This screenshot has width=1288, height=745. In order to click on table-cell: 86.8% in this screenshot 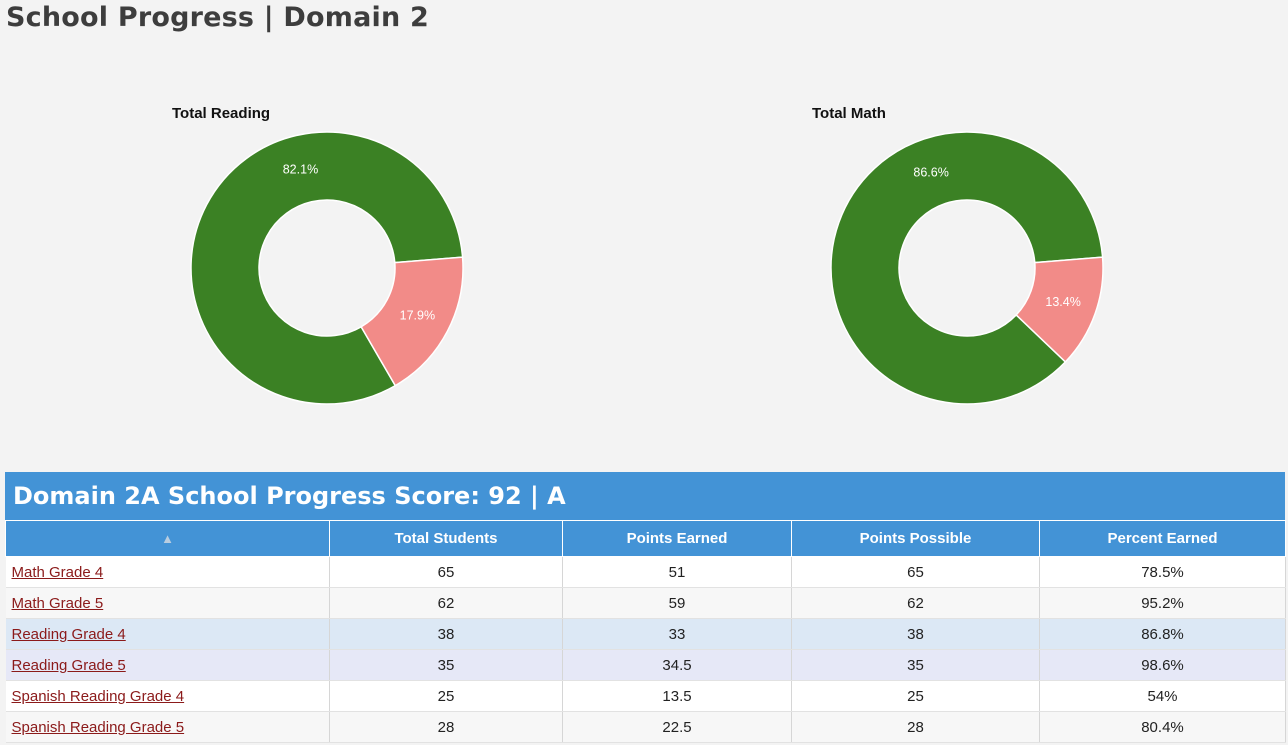, I will do `click(1162, 634)`.